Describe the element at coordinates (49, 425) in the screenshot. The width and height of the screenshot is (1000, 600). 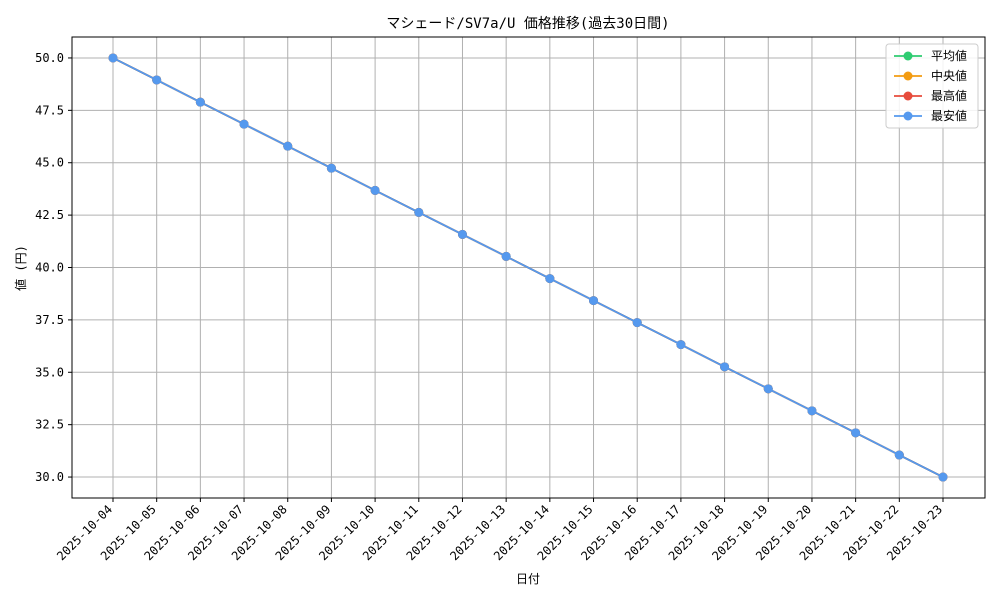
I see `y-tick-label: 32.5` at that location.